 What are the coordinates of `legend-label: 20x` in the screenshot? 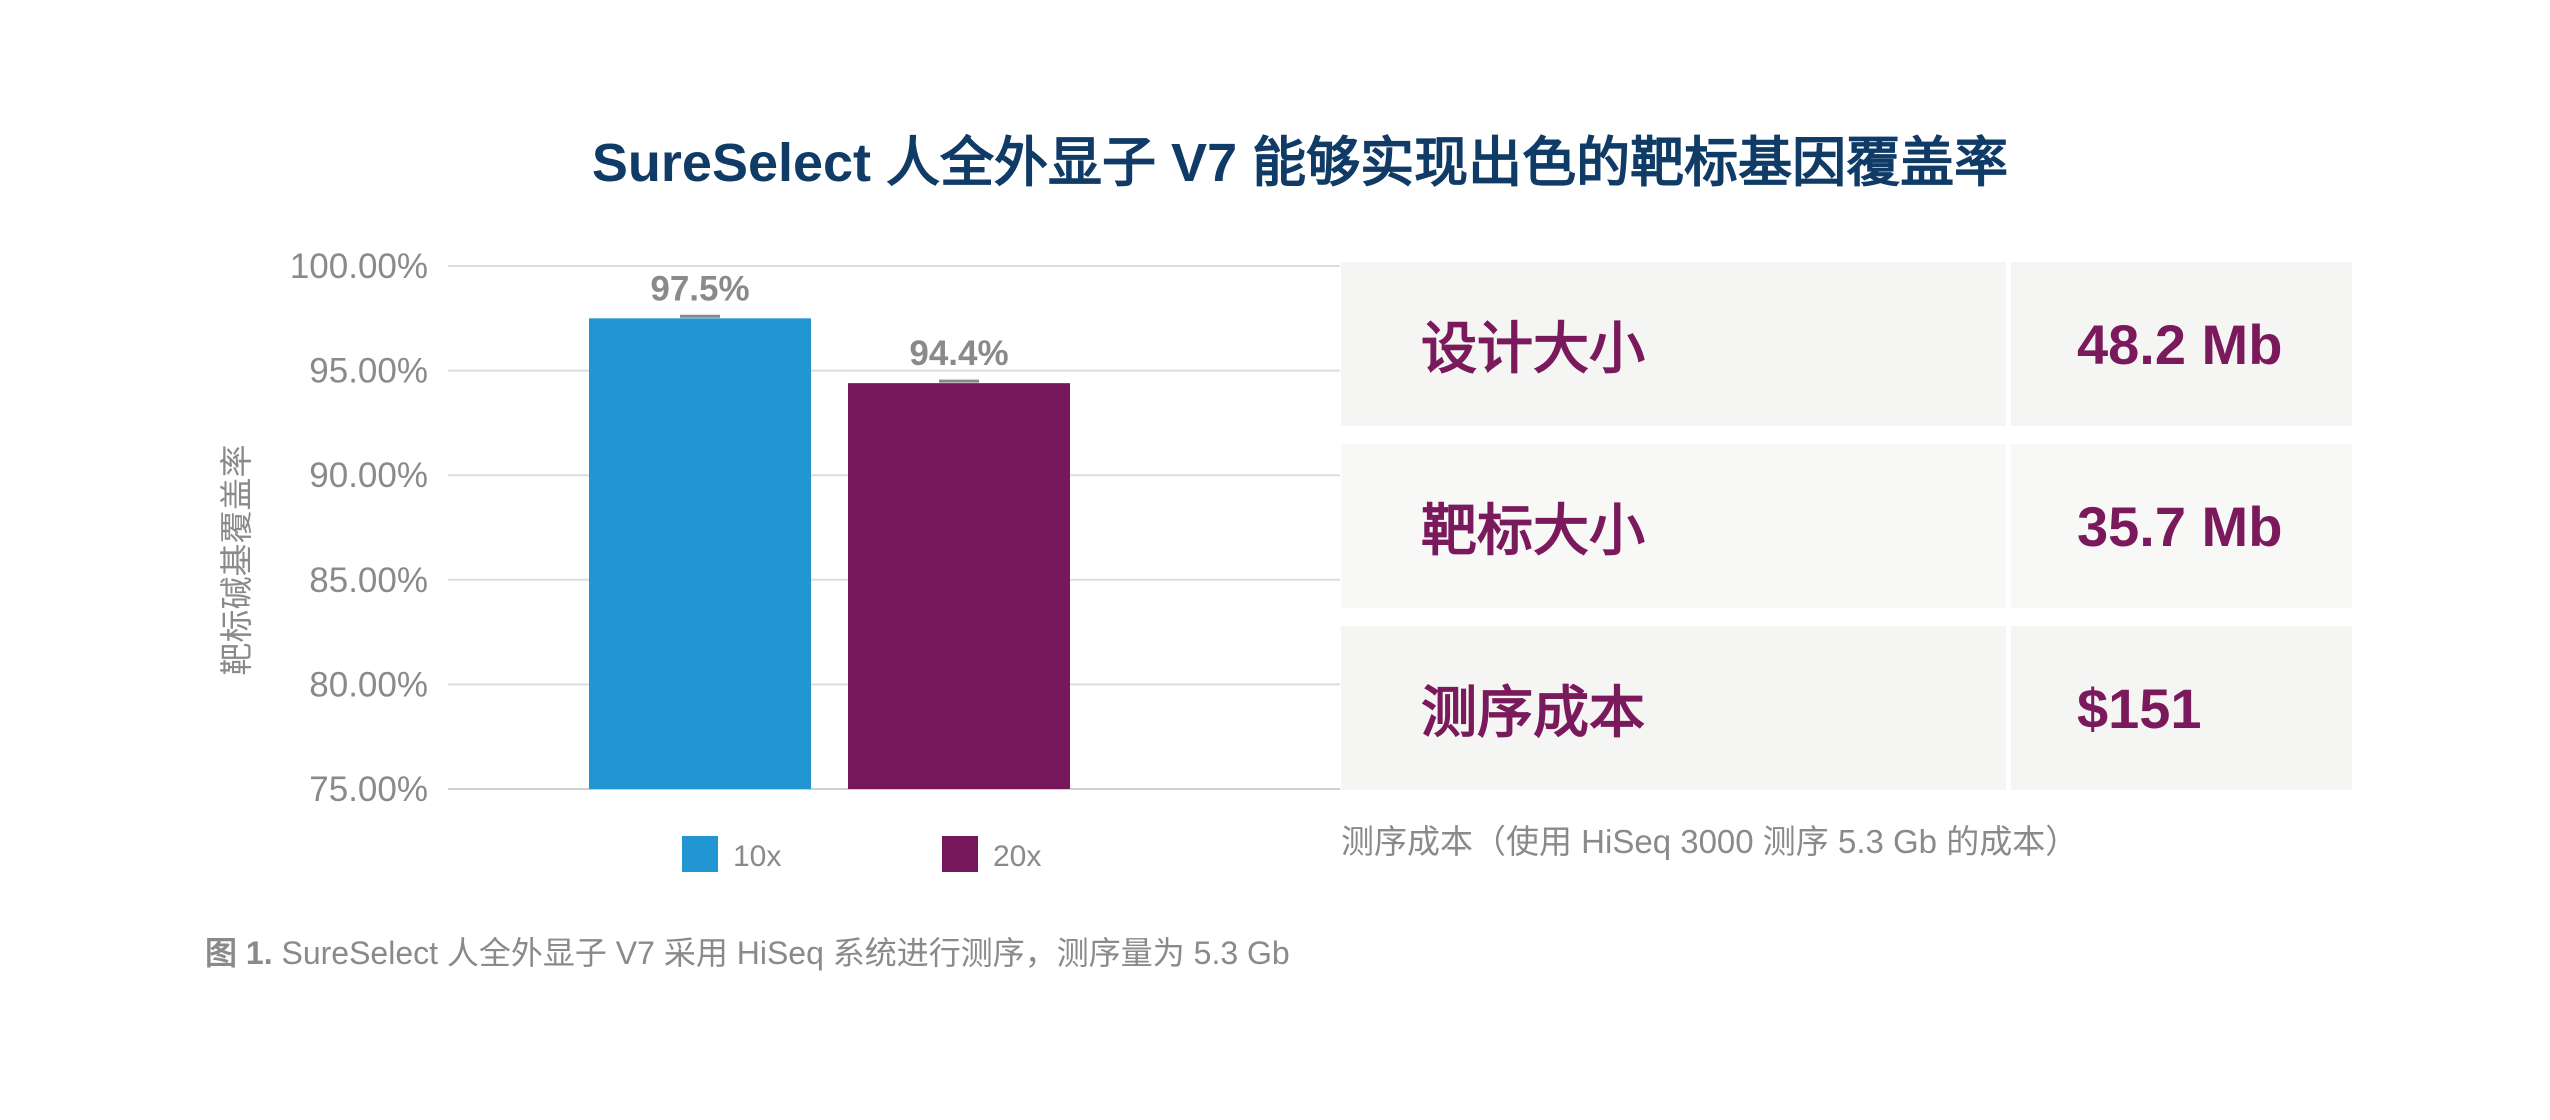 It's located at (1017, 856).